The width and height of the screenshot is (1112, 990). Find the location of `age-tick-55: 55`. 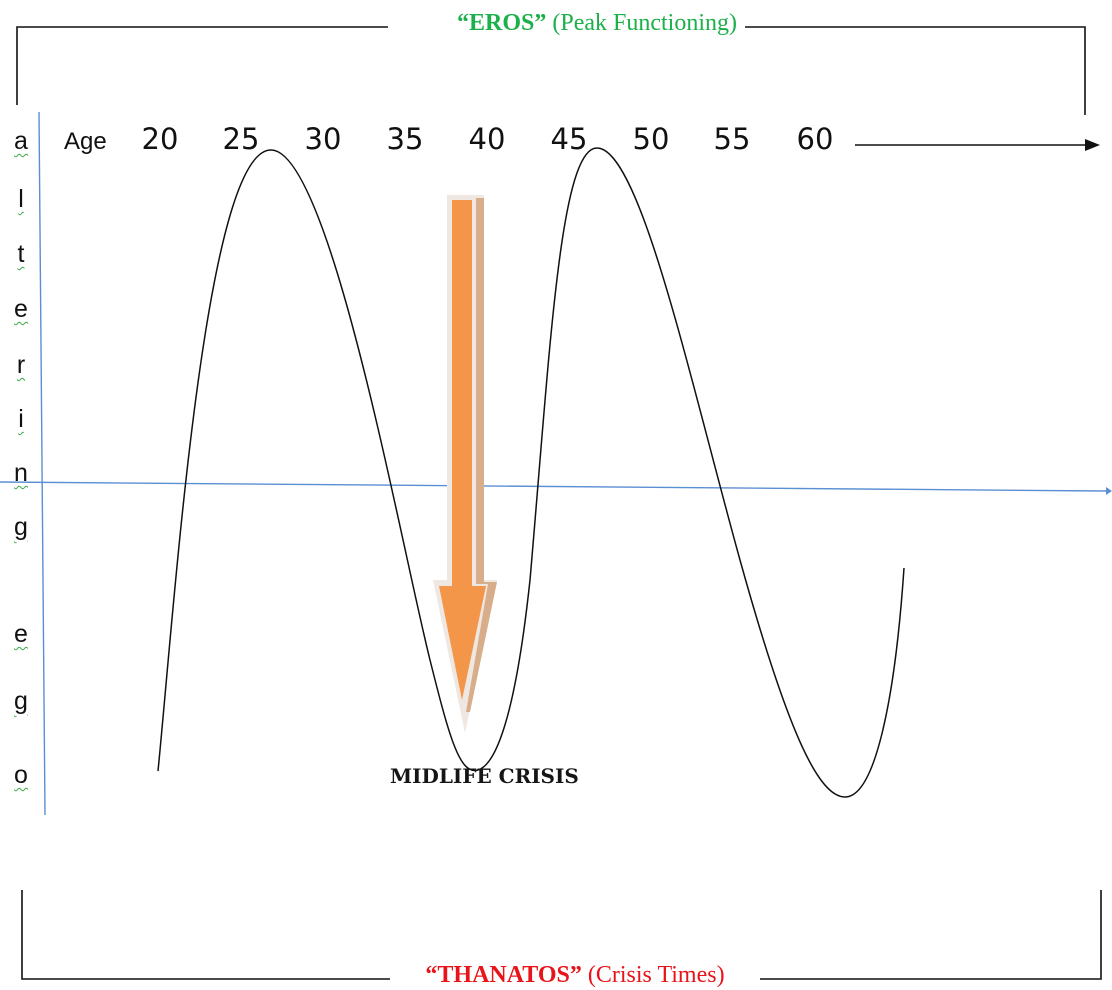

age-tick-55: 55 is located at coordinates (732, 139).